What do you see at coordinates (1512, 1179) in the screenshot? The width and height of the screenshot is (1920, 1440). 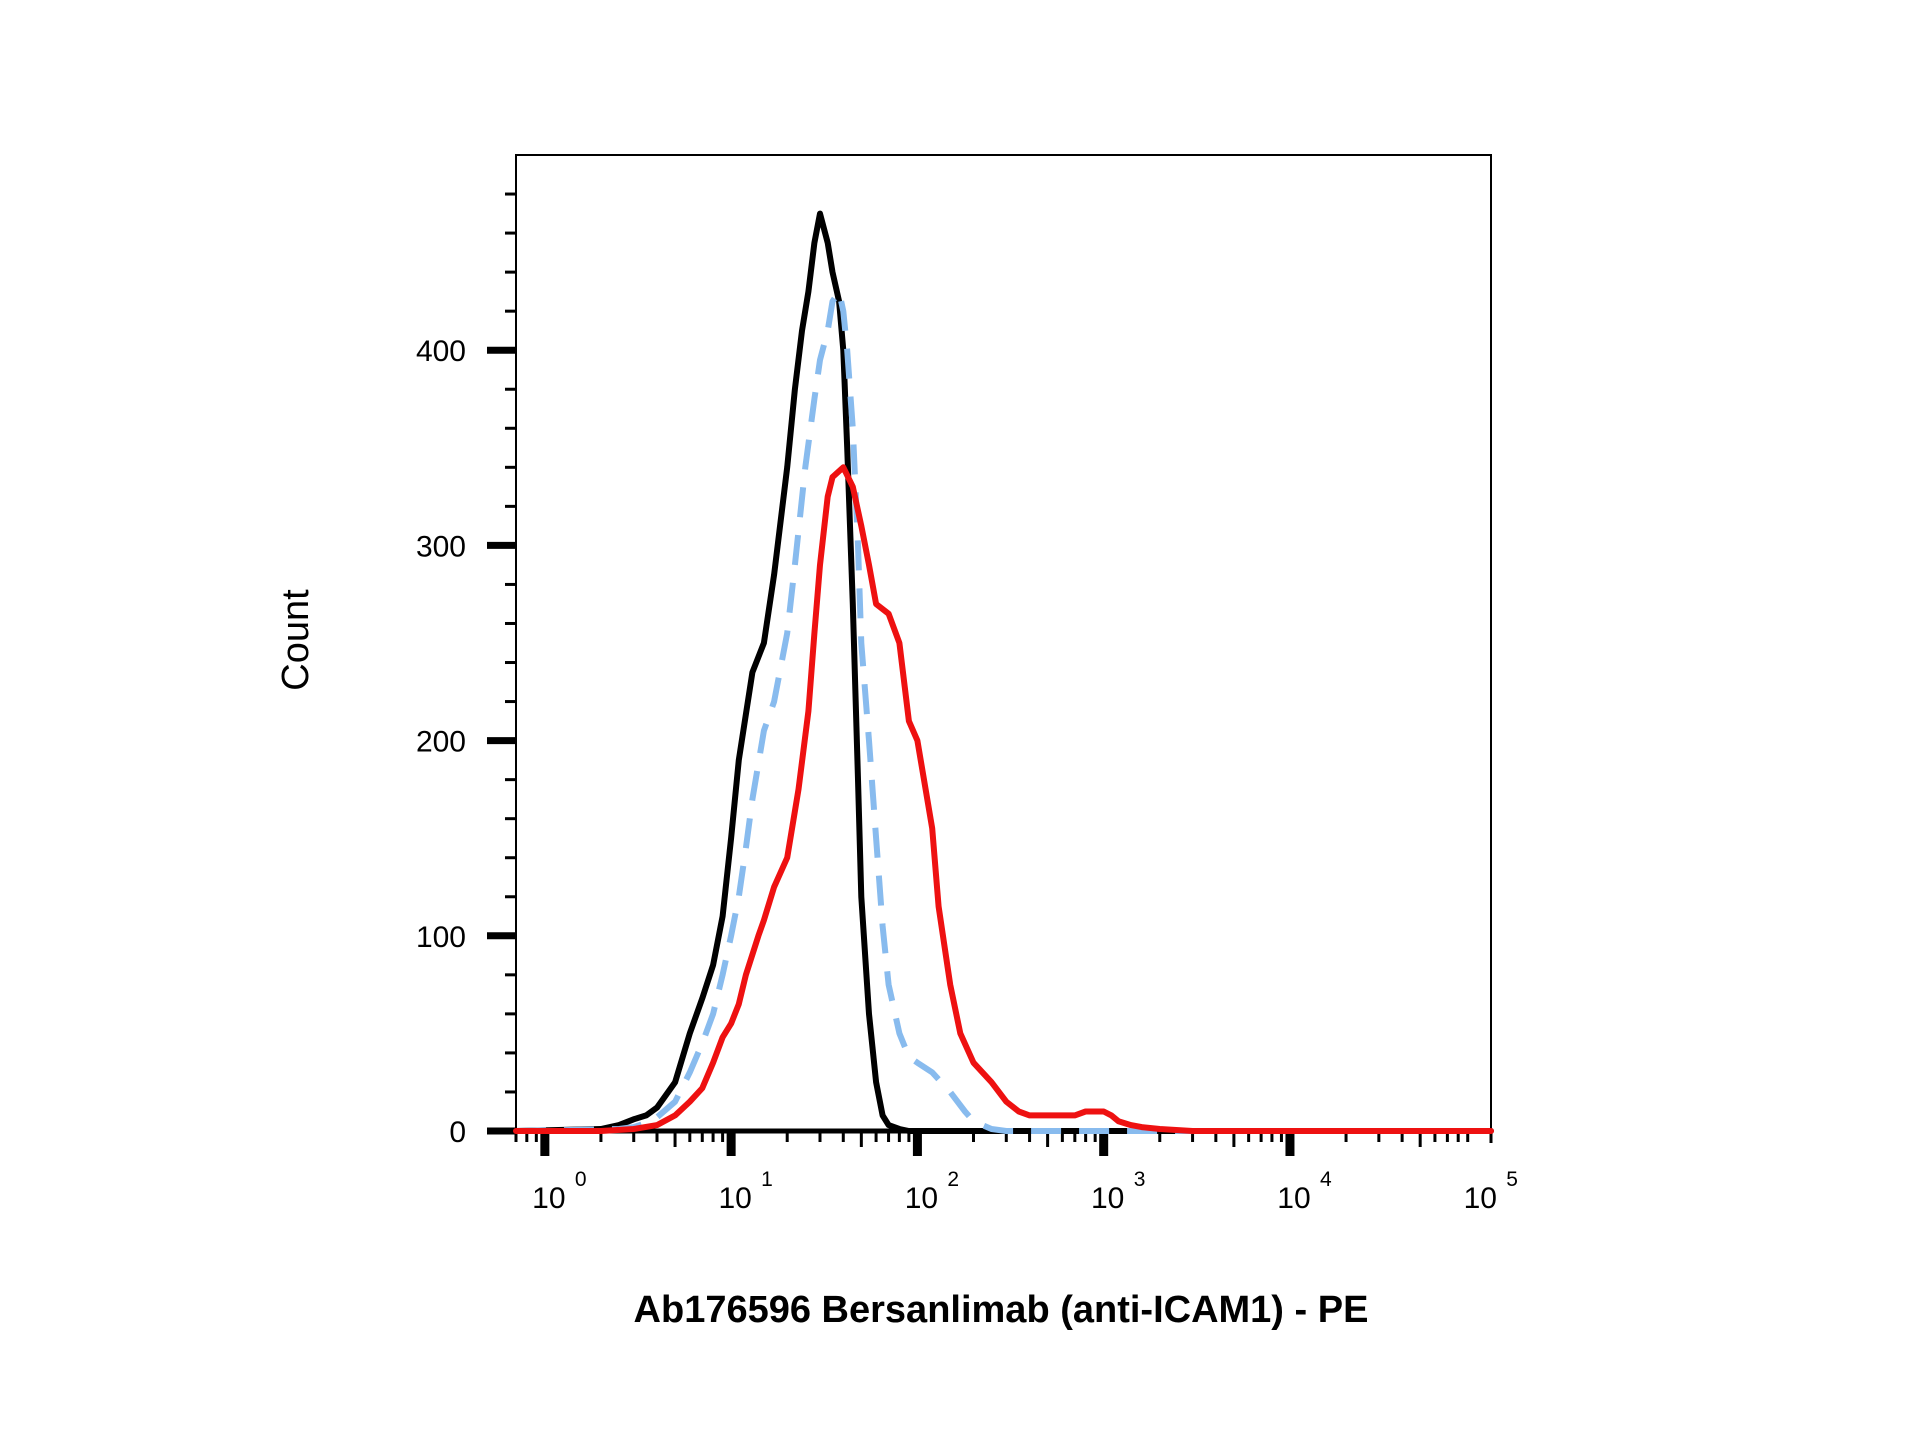 I see `x-tick-exponent: 5` at bounding box center [1512, 1179].